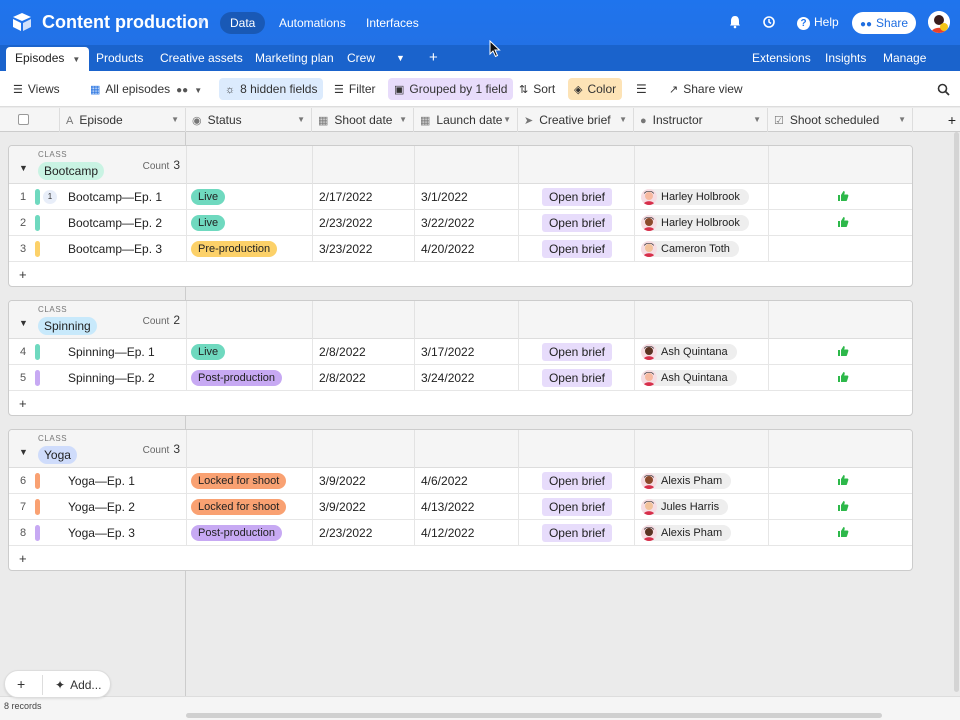 Image resolution: width=960 pixels, height=720 pixels. What do you see at coordinates (706, 89) in the screenshot?
I see `share-view-button: ↗ Share view` at bounding box center [706, 89].